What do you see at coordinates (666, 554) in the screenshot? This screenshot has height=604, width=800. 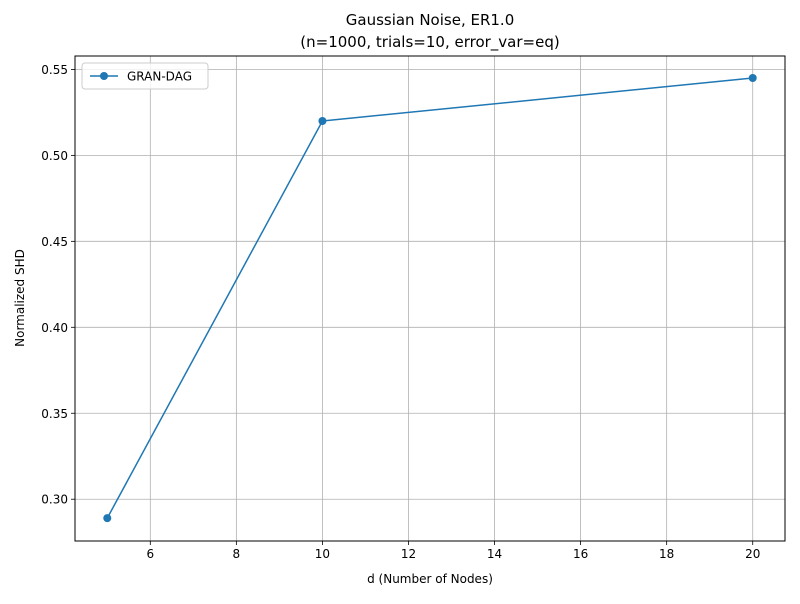 I see `x-tick-label: 18` at bounding box center [666, 554].